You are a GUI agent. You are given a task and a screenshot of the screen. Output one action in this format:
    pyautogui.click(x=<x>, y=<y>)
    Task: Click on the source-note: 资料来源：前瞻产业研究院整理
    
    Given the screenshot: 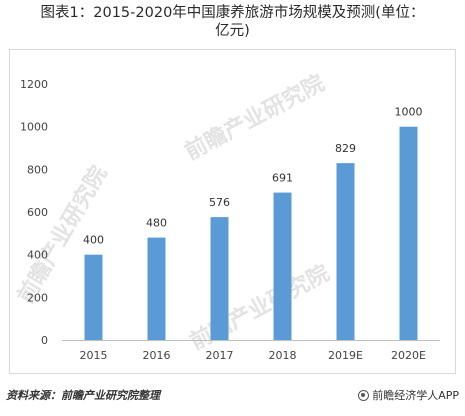 What is the action you would take?
    pyautogui.click(x=83, y=395)
    